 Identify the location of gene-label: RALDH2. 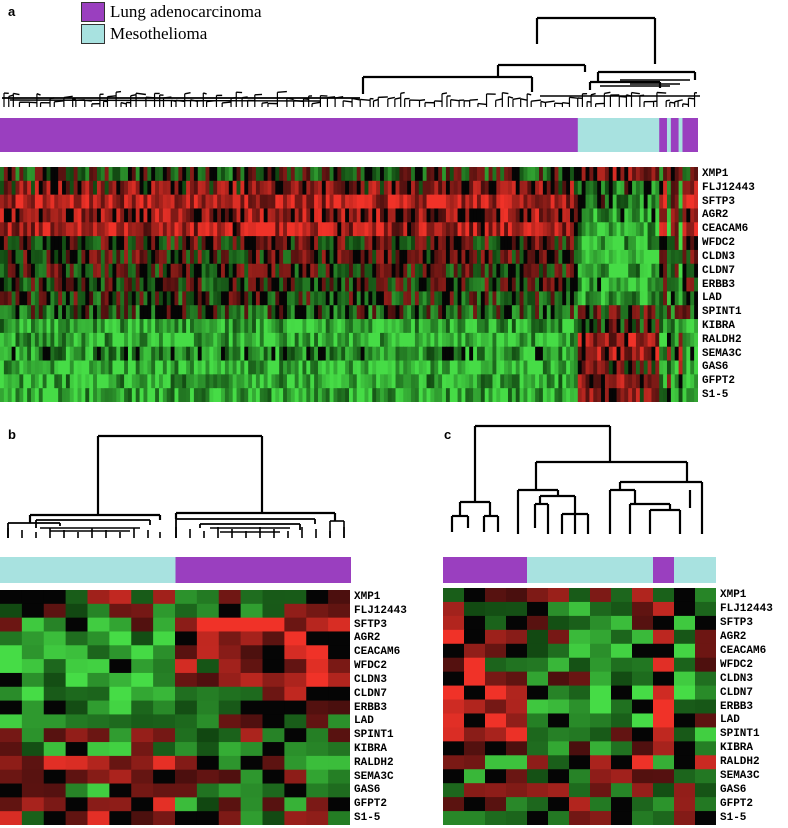
(374, 762).